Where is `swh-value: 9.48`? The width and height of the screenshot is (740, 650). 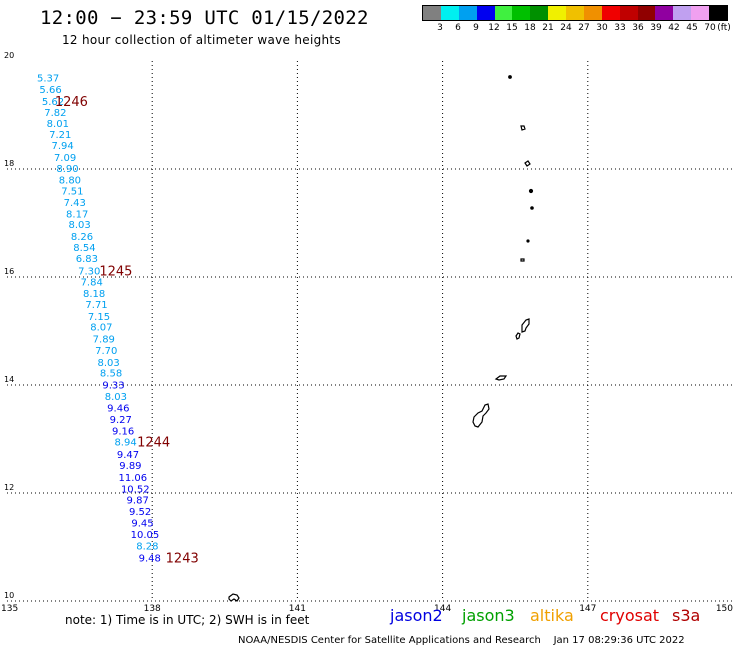
swh-value: 9.48 is located at coordinates (150, 558).